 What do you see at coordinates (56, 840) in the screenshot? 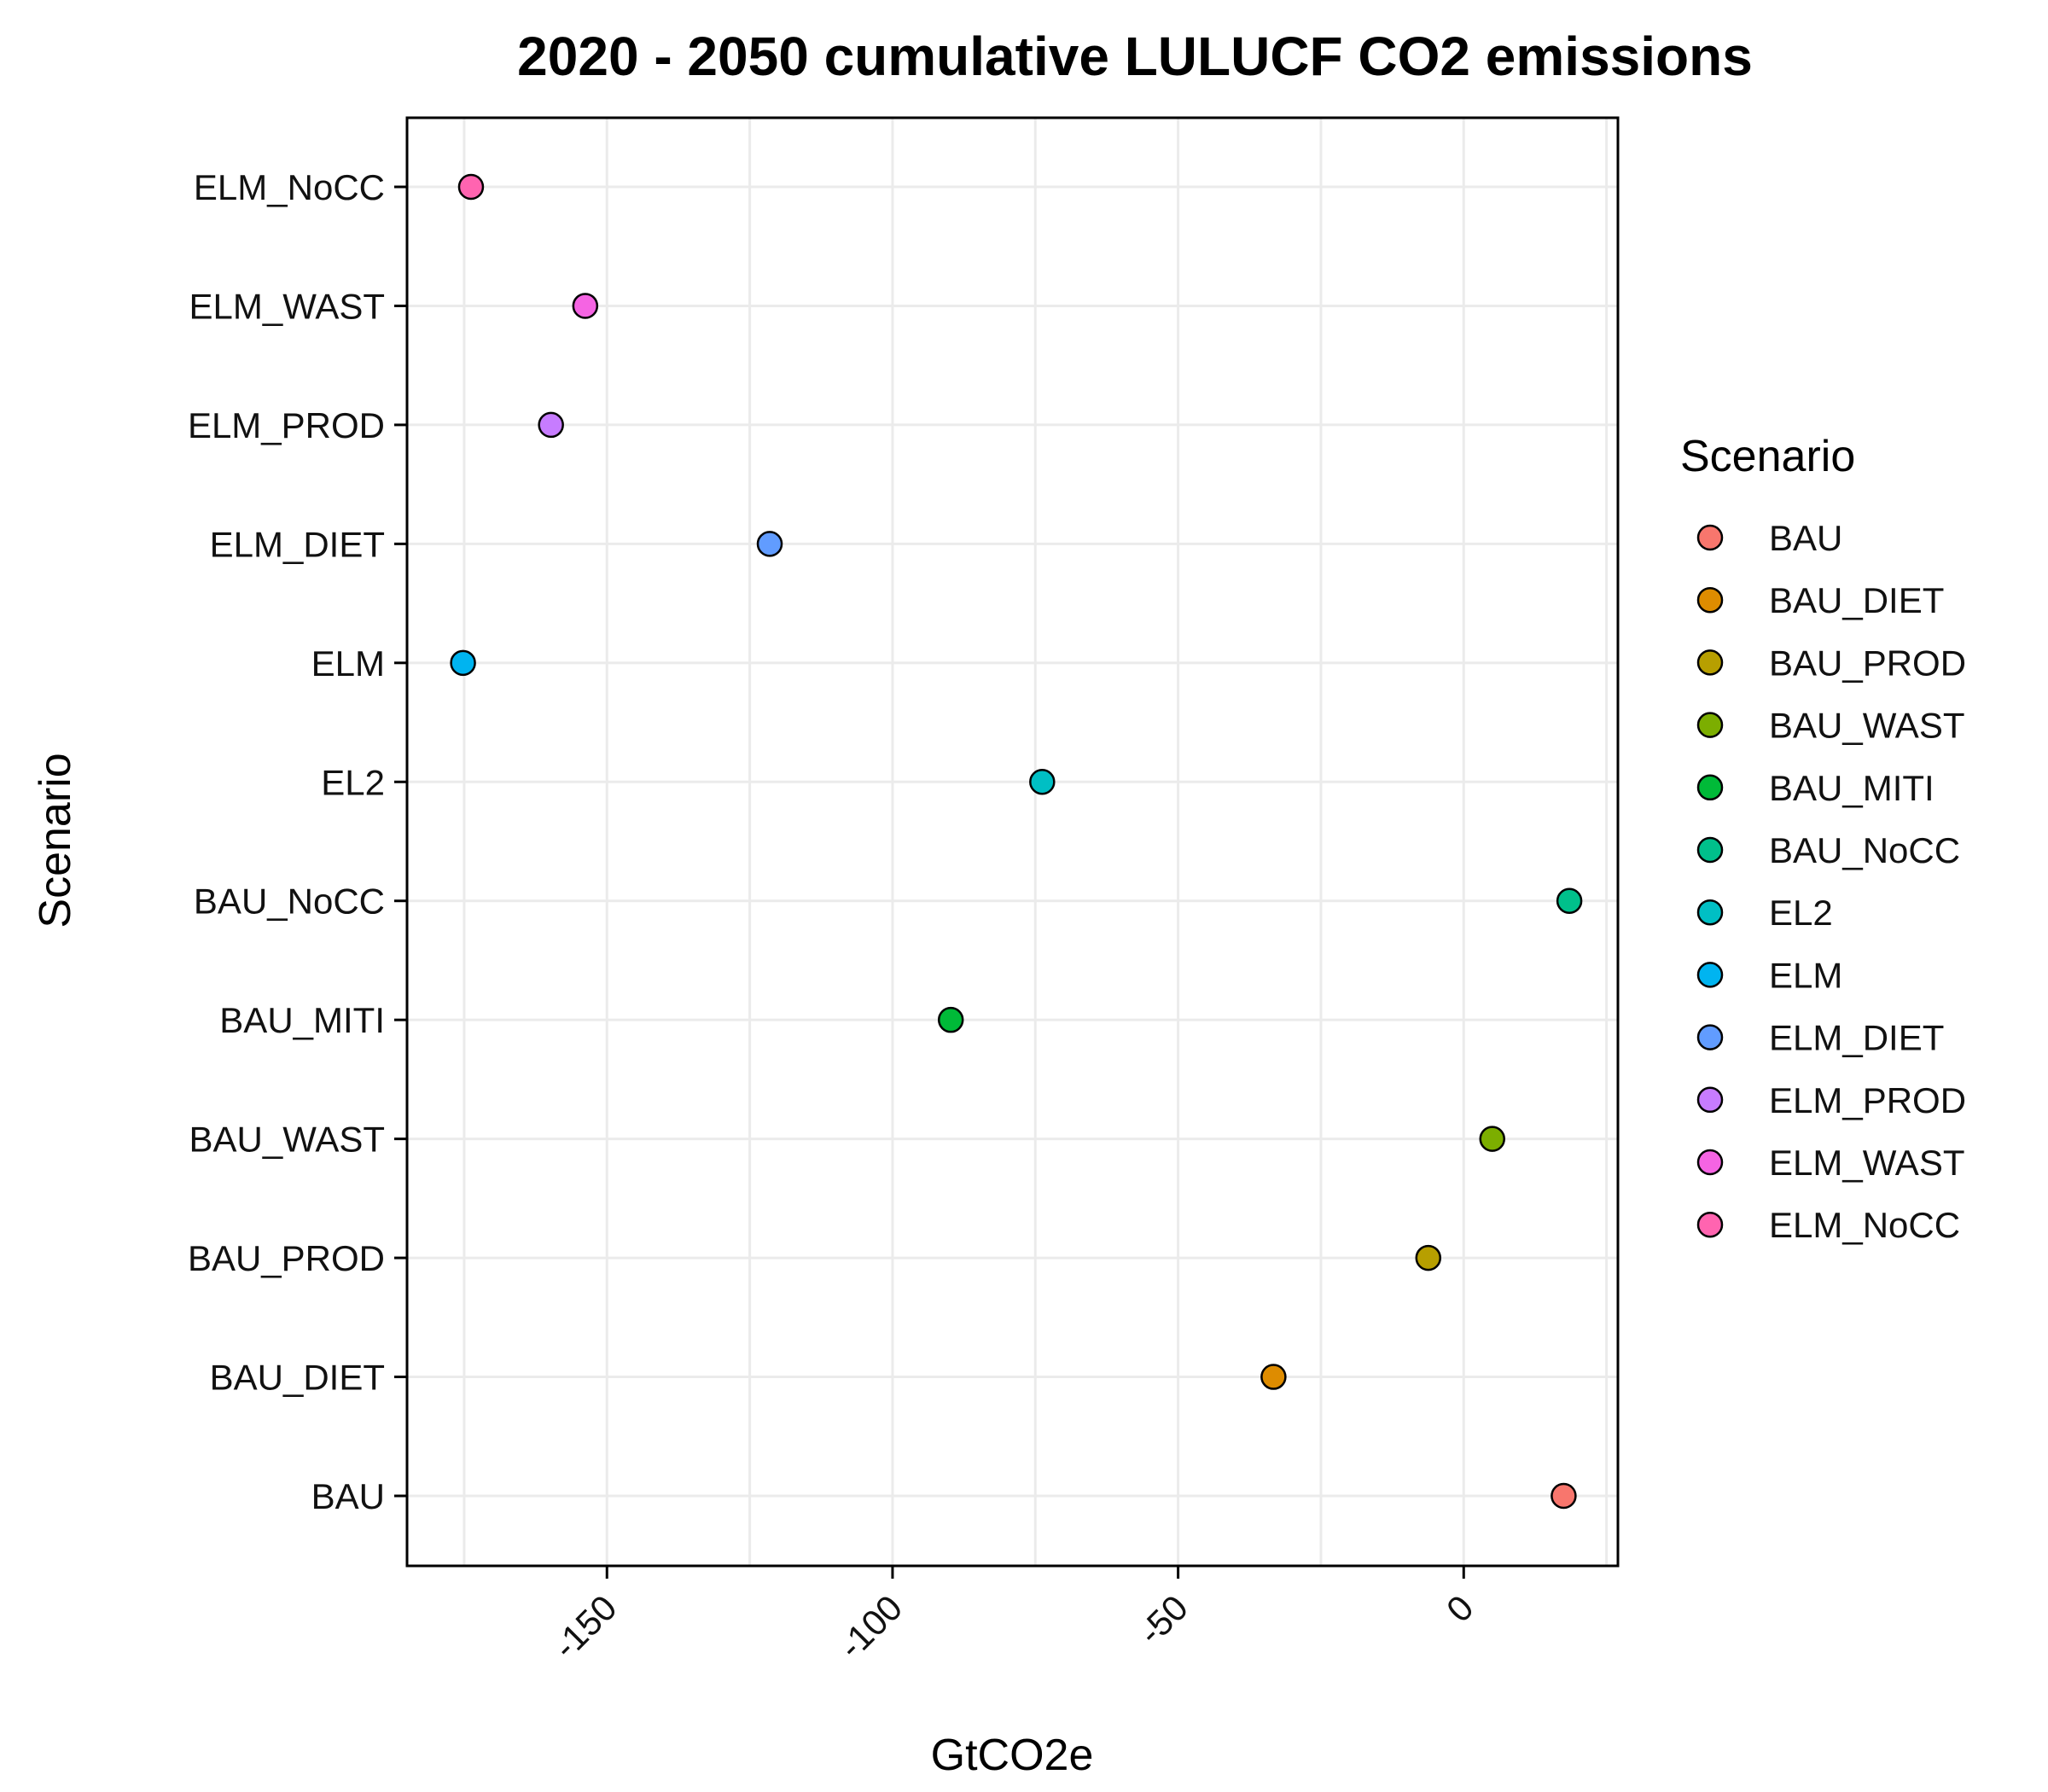
I see `y-axis-title: Scenario` at bounding box center [56, 840].